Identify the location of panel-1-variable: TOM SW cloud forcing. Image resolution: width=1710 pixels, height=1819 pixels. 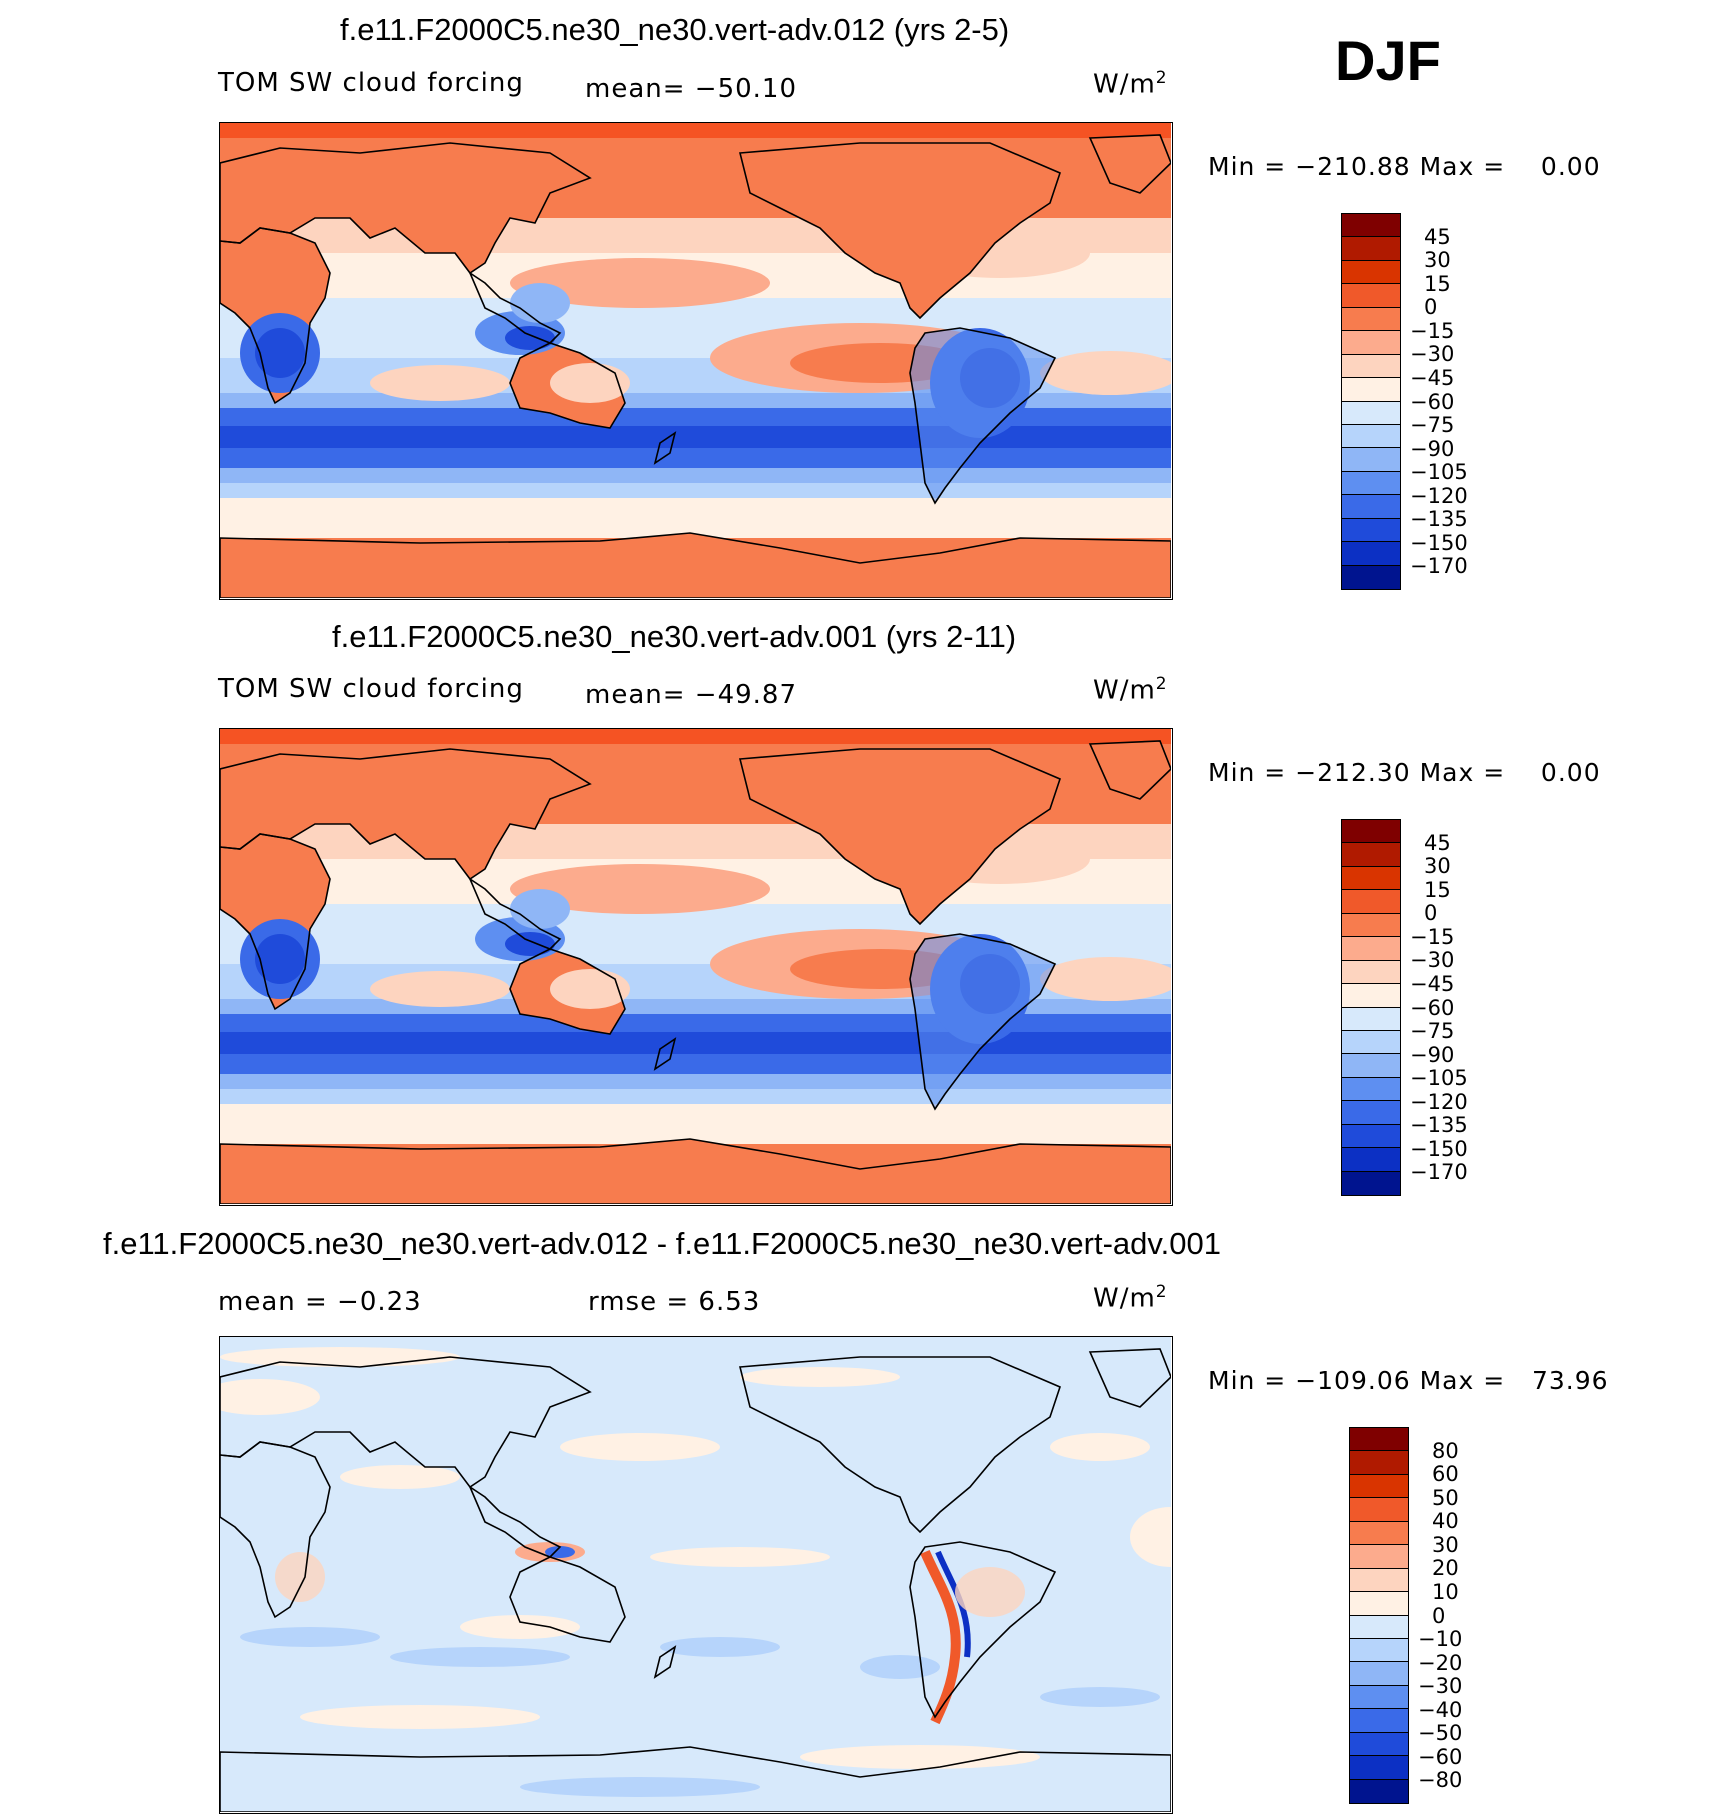
(371, 83).